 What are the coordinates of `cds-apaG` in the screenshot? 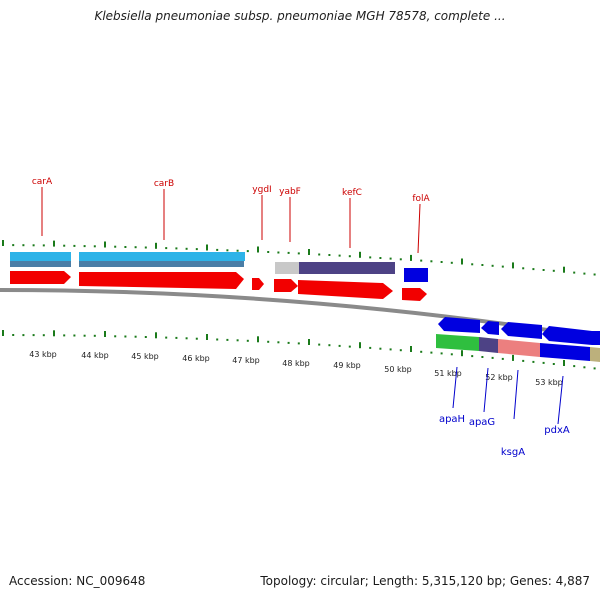 It's located at (488, 345).